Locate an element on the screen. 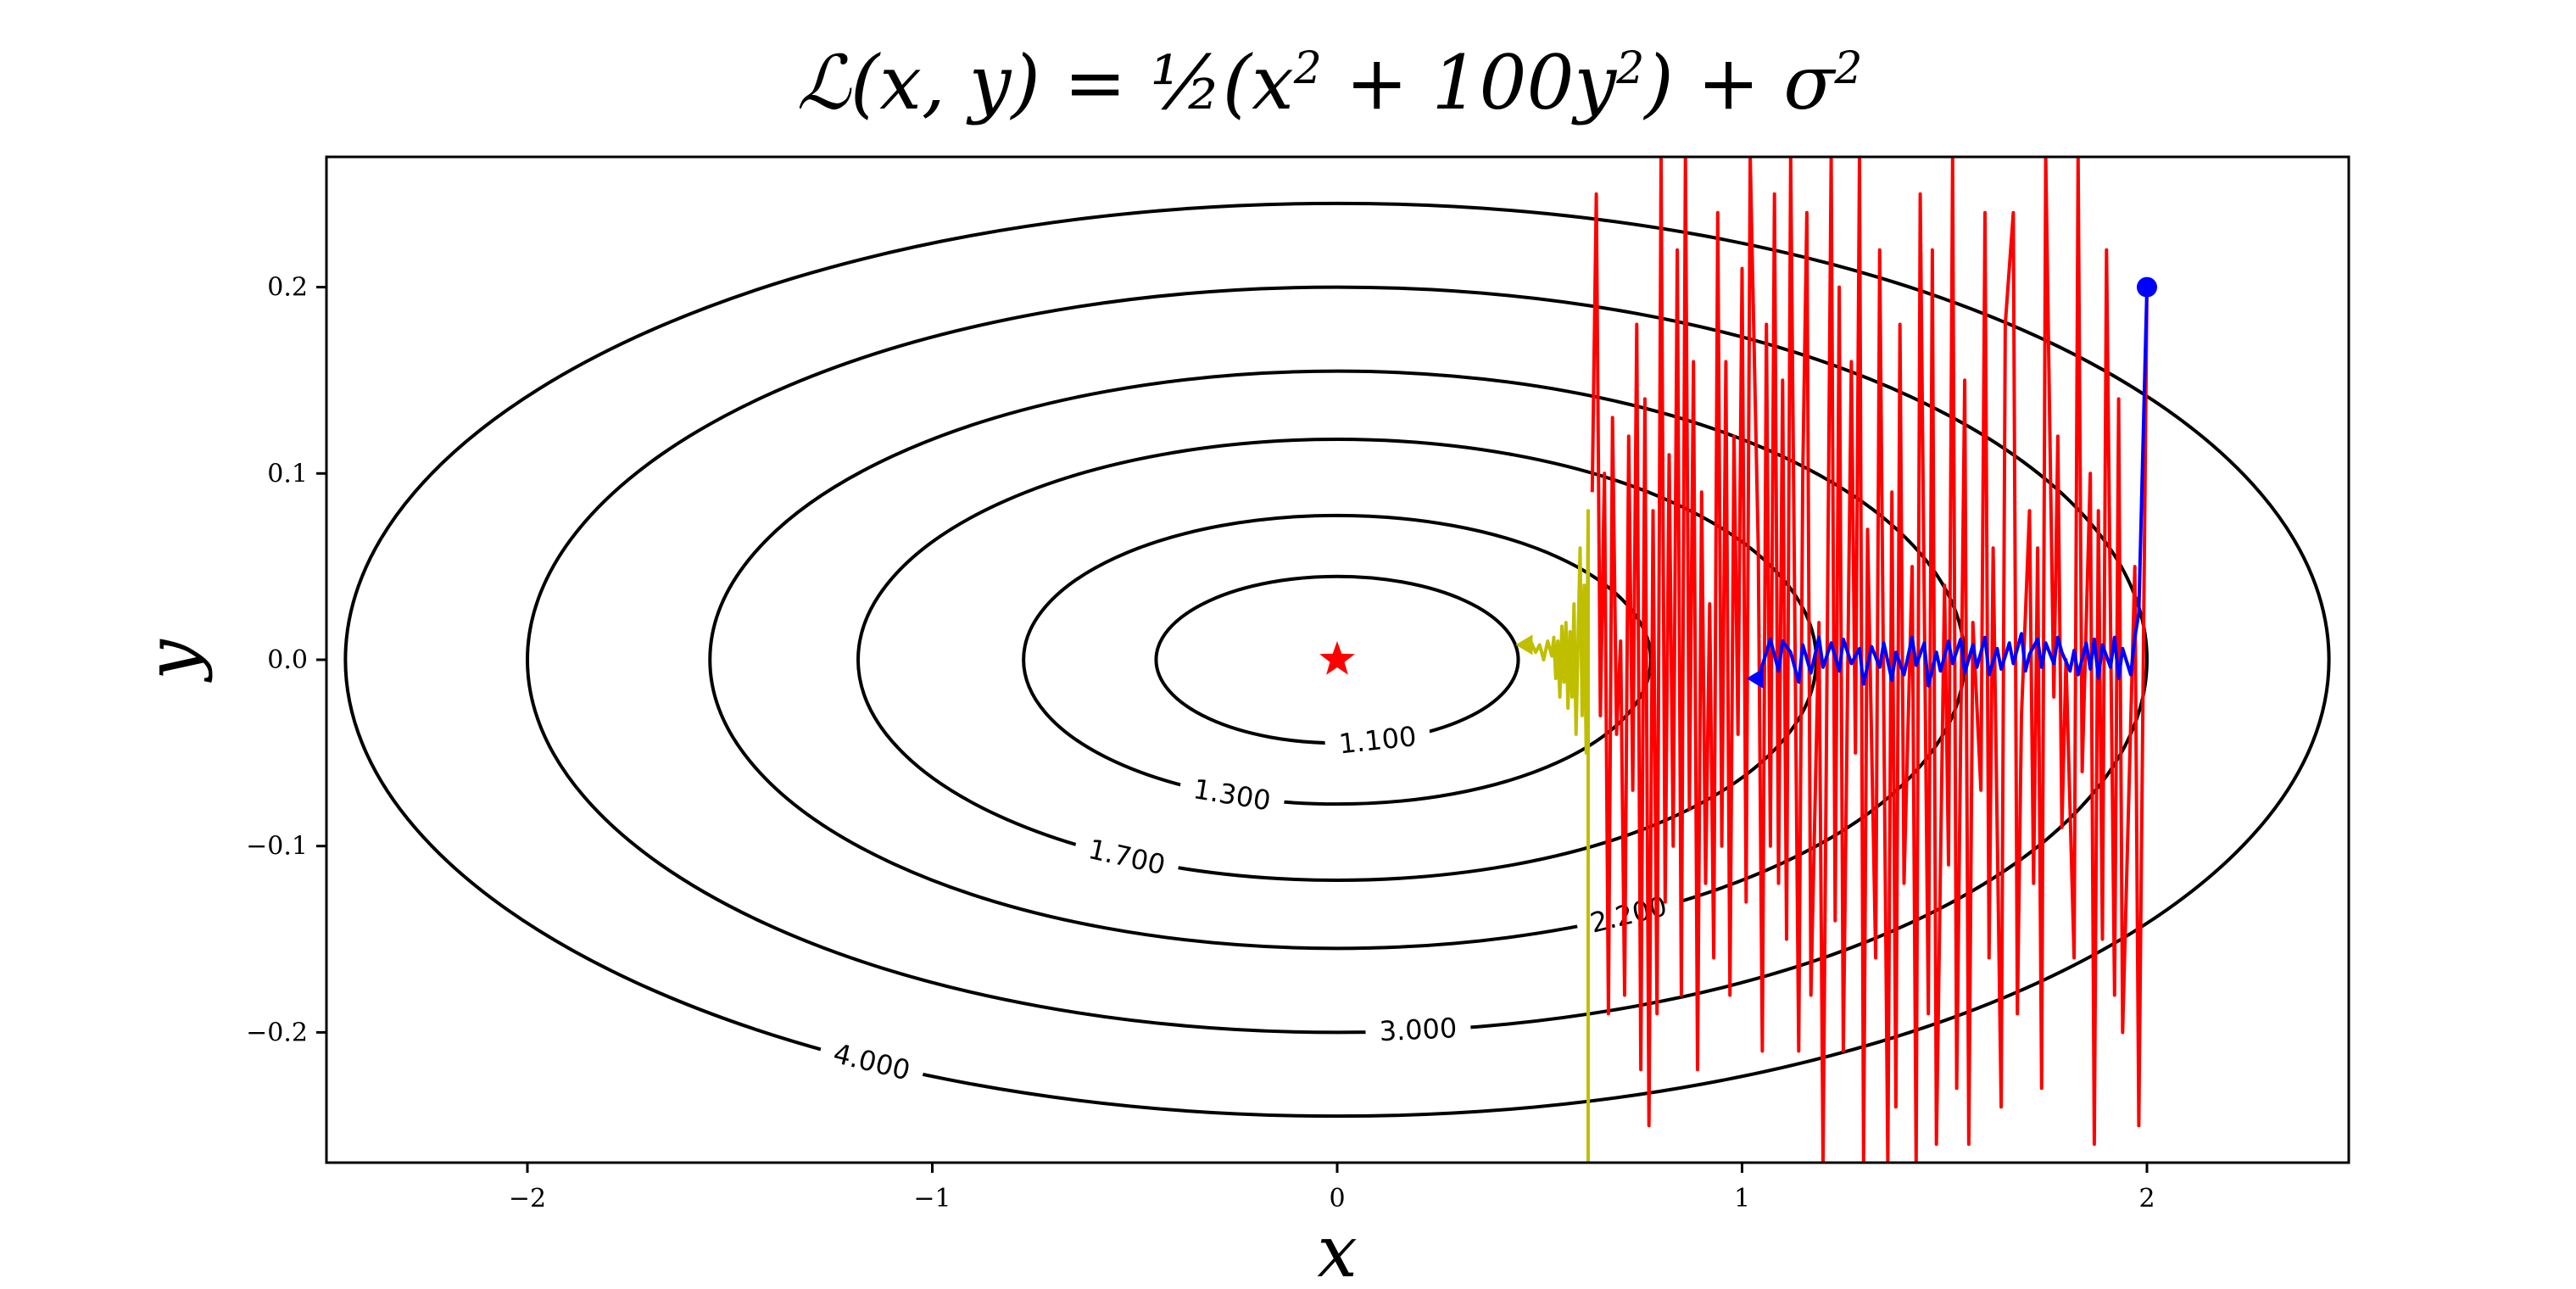 The height and width of the screenshot is (1289, 2576). title-part: + 100y is located at coordinates (1470, 83).